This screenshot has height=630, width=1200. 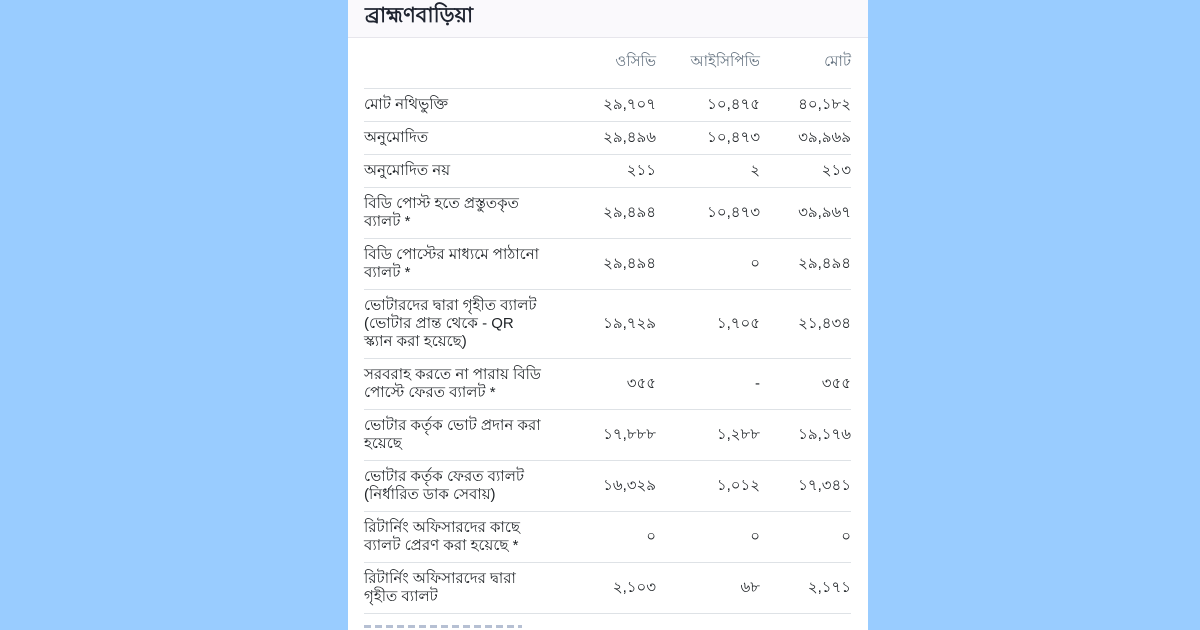 What do you see at coordinates (708, 63) in the screenshot?
I see `column-header-icpv: আইসিপিভি` at bounding box center [708, 63].